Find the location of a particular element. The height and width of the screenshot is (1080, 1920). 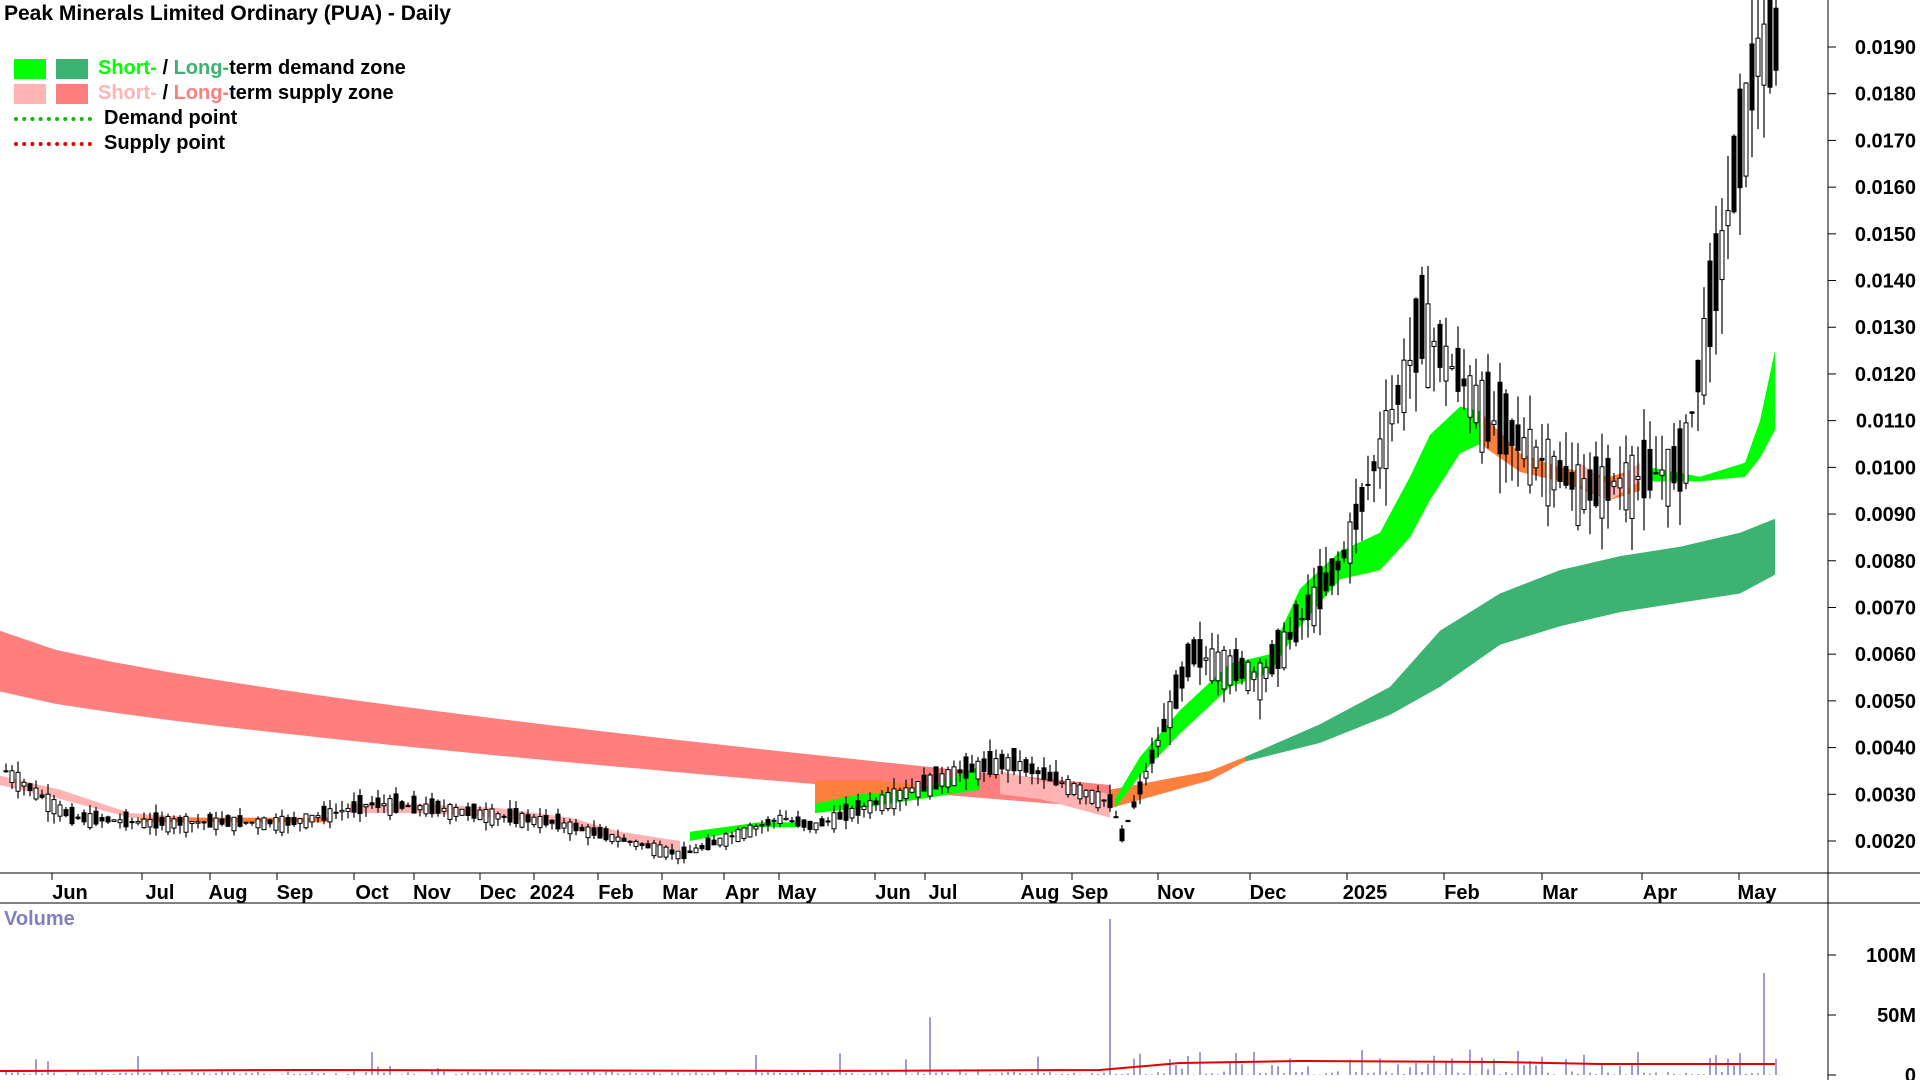

legend-swatch-short-demand is located at coordinates (30, 68).